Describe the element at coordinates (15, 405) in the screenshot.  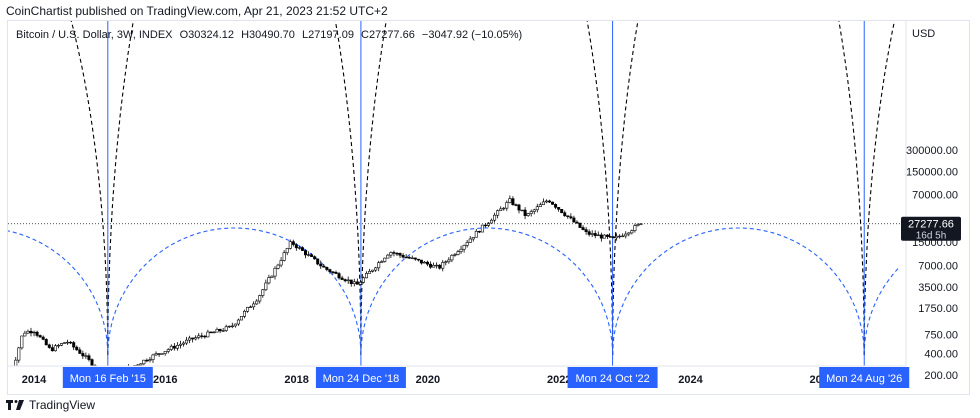
I see `tradingview-logo-icon` at that location.